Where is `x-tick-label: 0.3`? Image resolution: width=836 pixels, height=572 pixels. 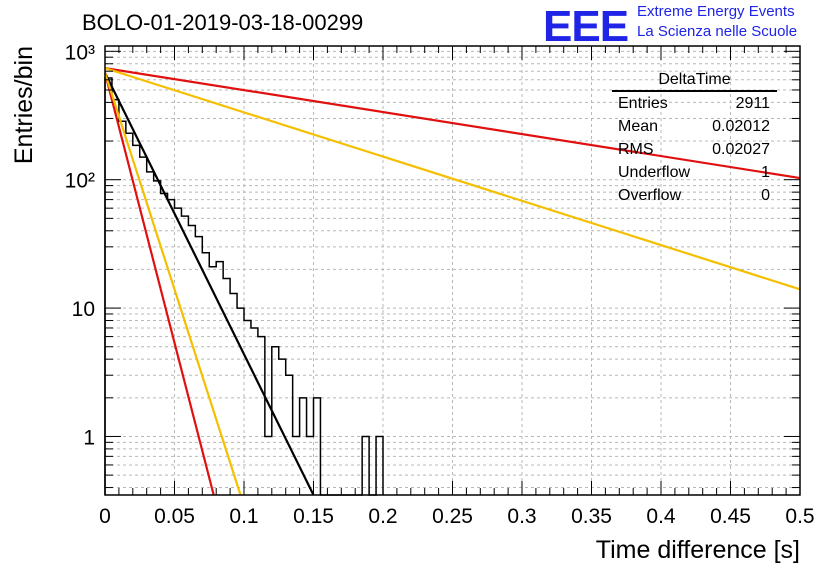
x-tick-label: 0.3 is located at coordinates (521, 516).